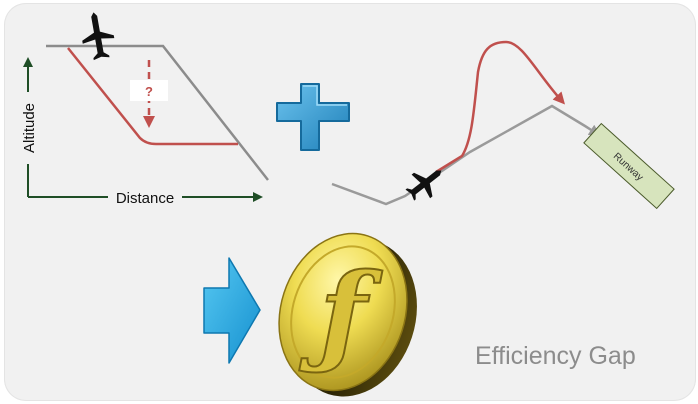 The width and height of the screenshot is (698, 404). I want to click on question-box, so click(149, 90).